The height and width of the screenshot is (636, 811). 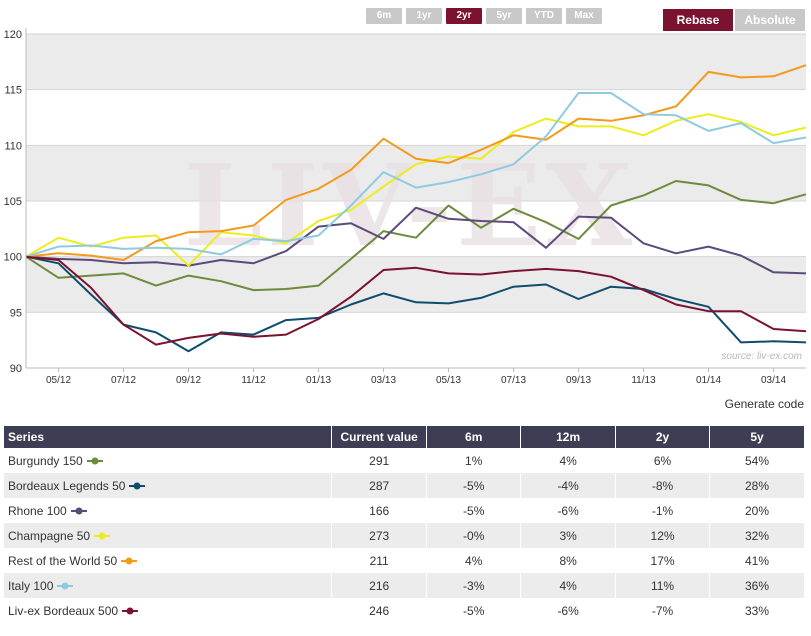 What do you see at coordinates (404, 535) in the screenshot?
I see `table-row: Champagne 50 273 -0% 3% 12% 32%` at bounding box center [404, 535].